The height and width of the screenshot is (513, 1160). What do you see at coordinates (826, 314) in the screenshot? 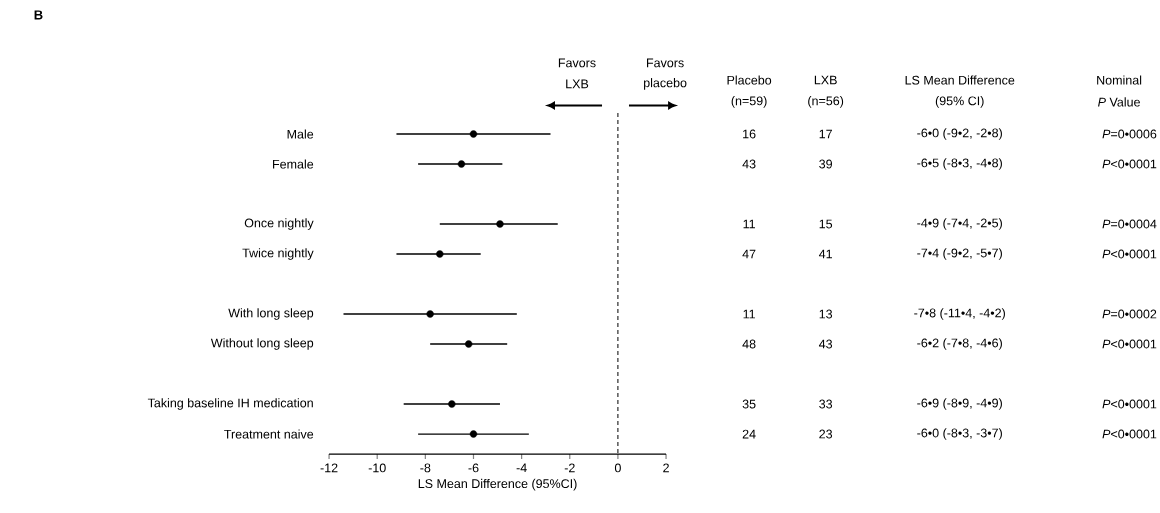
I see `text: 13` at bounding box center [826, 314].